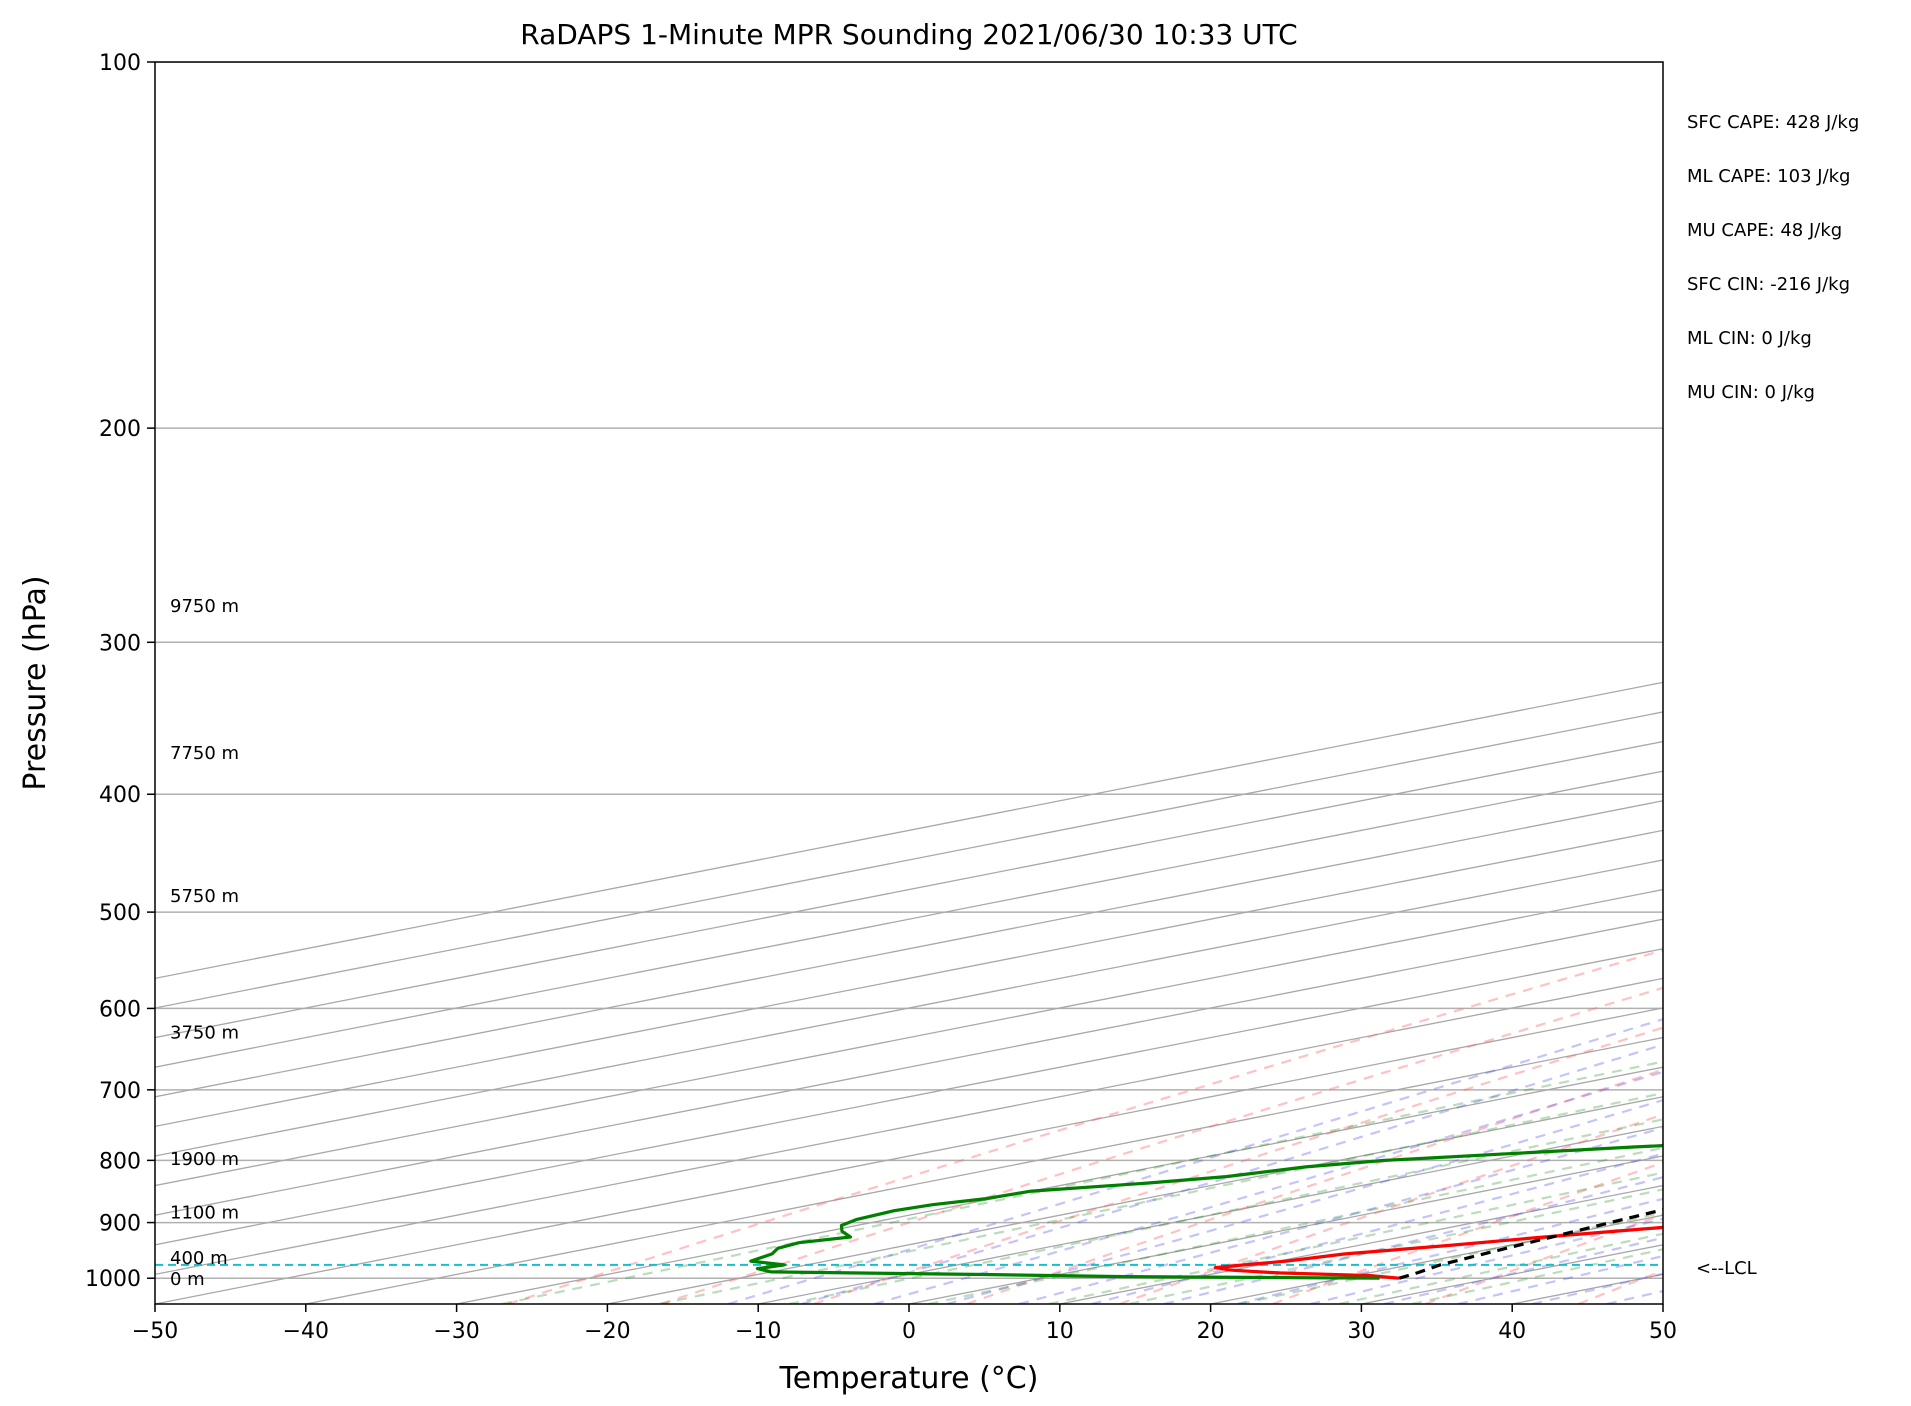  Describe the element at coordinates (187, 1279) in the screenshot. I see `height-label: 0 m` at that location.